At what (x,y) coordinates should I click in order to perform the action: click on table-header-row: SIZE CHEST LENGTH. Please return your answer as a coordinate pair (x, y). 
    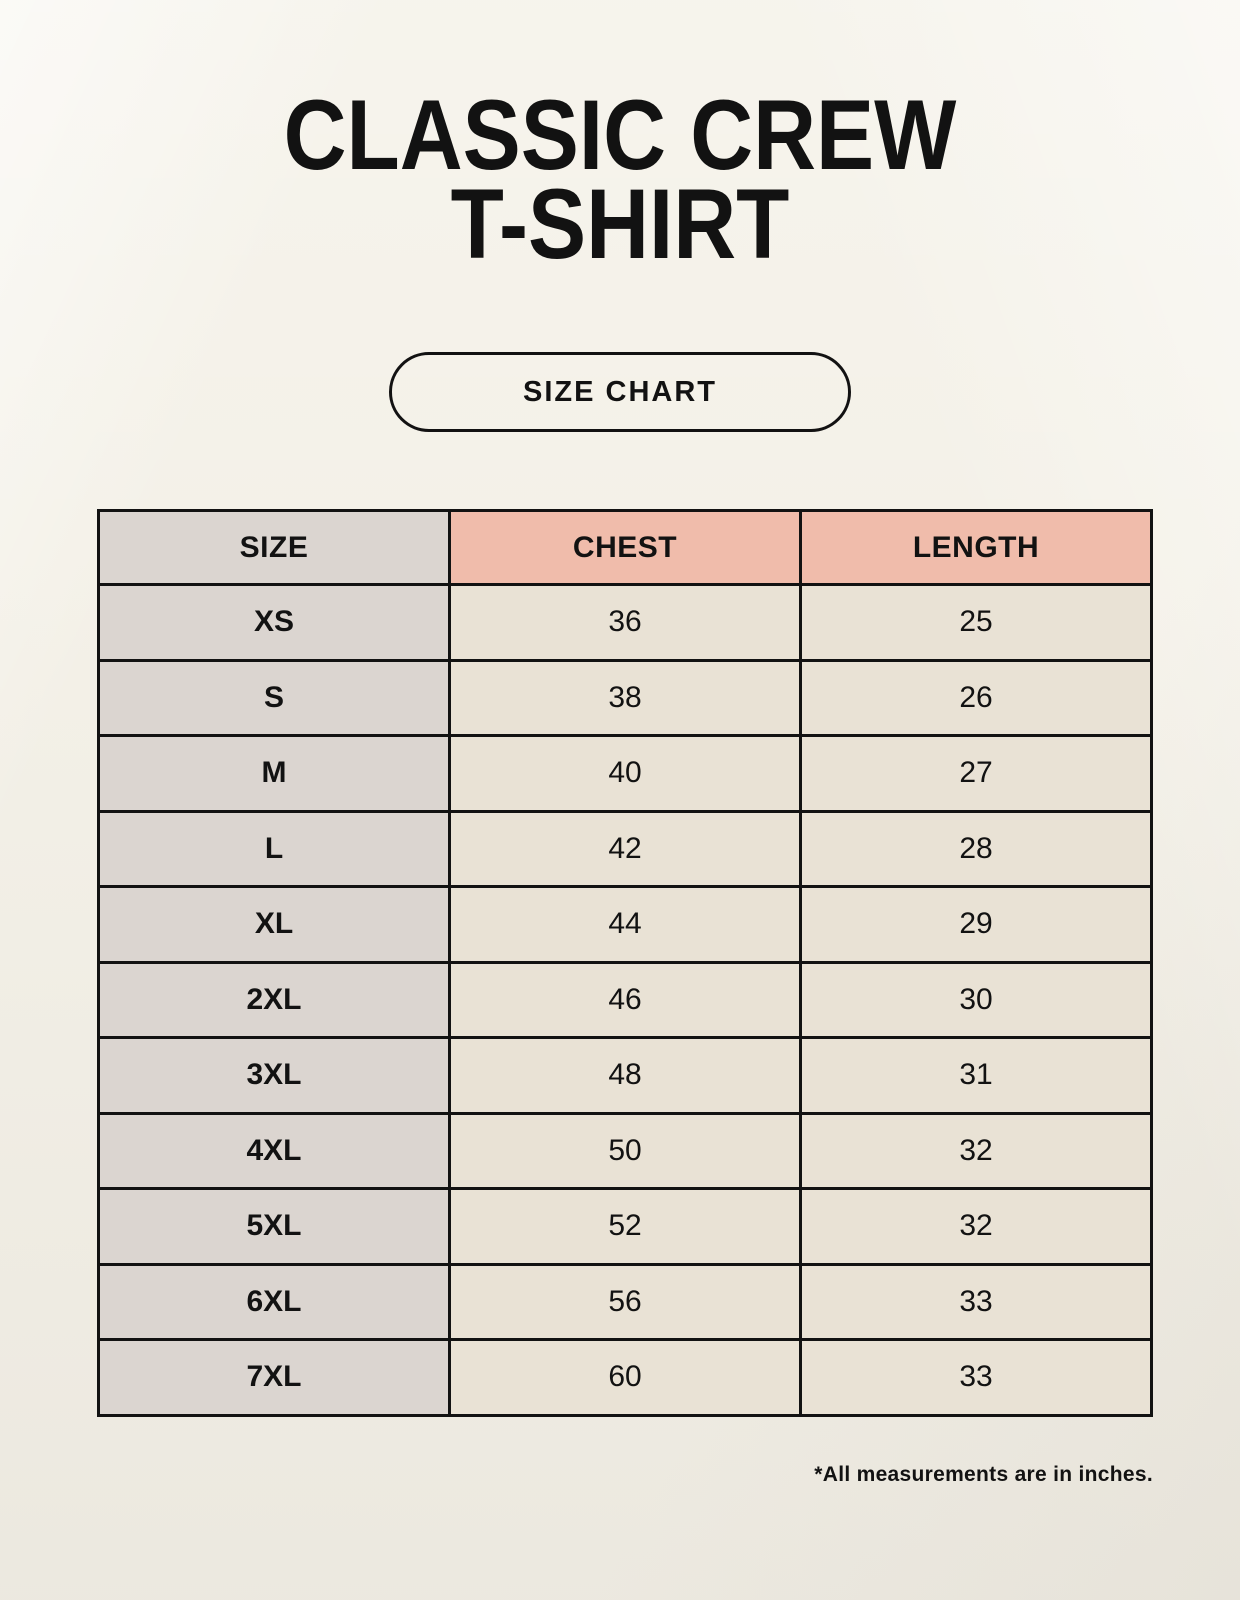
    Looking at the image, I should click on (625, 547).